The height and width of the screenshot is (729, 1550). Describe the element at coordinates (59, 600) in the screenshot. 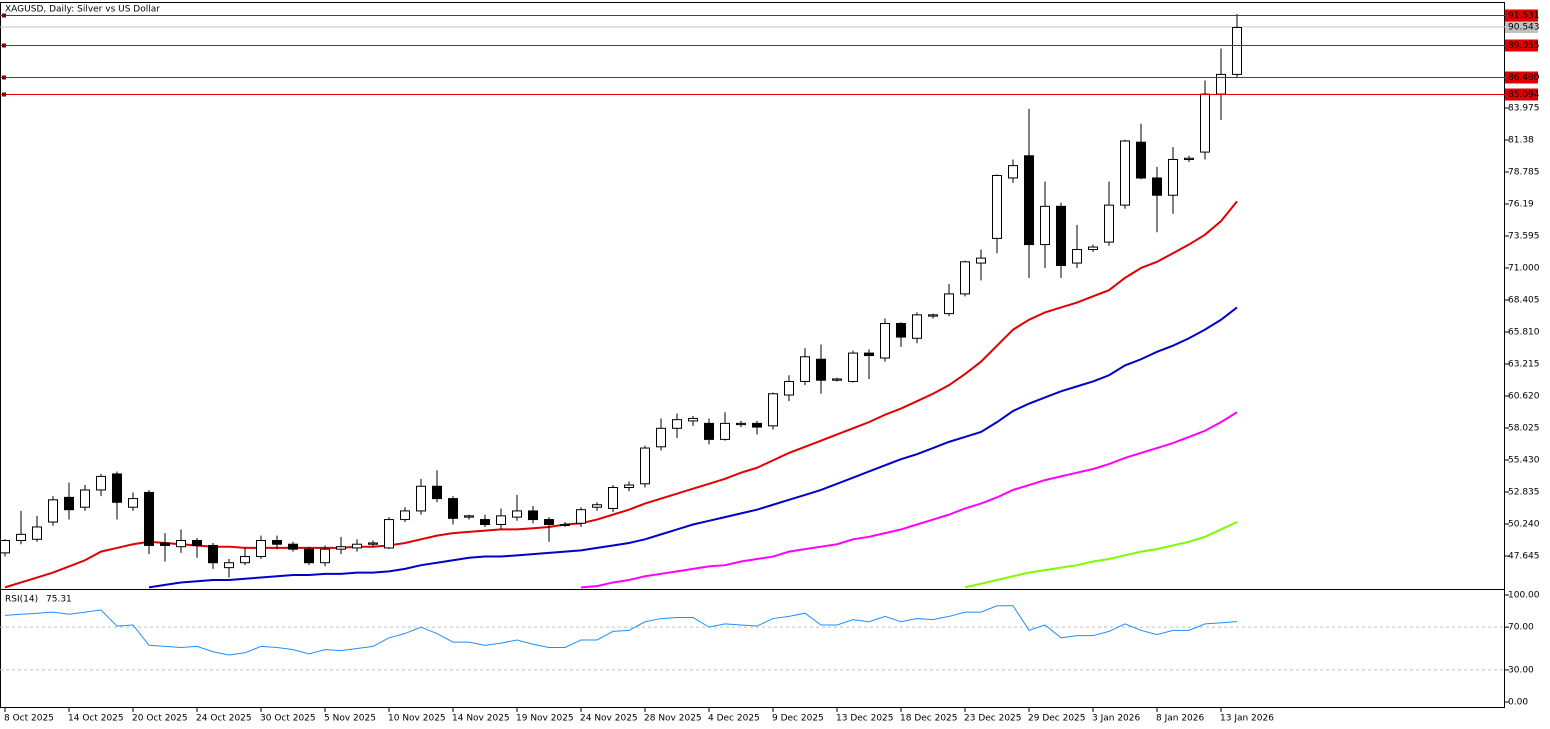

I see `rsi-value: 75.31` at that location.